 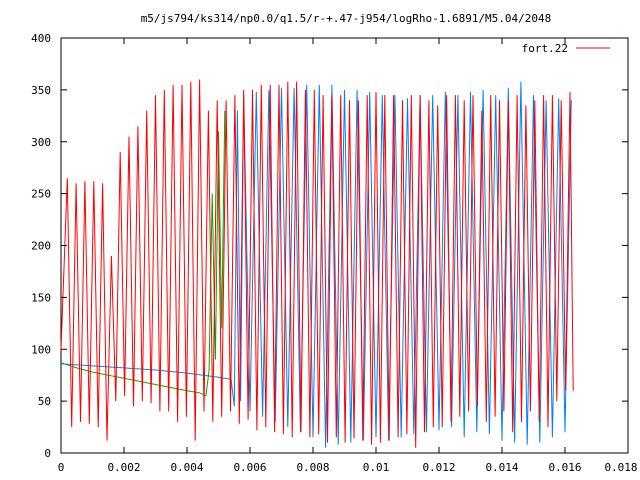 I want to click on y-tick-label: 0, so click(x=47, y=453).